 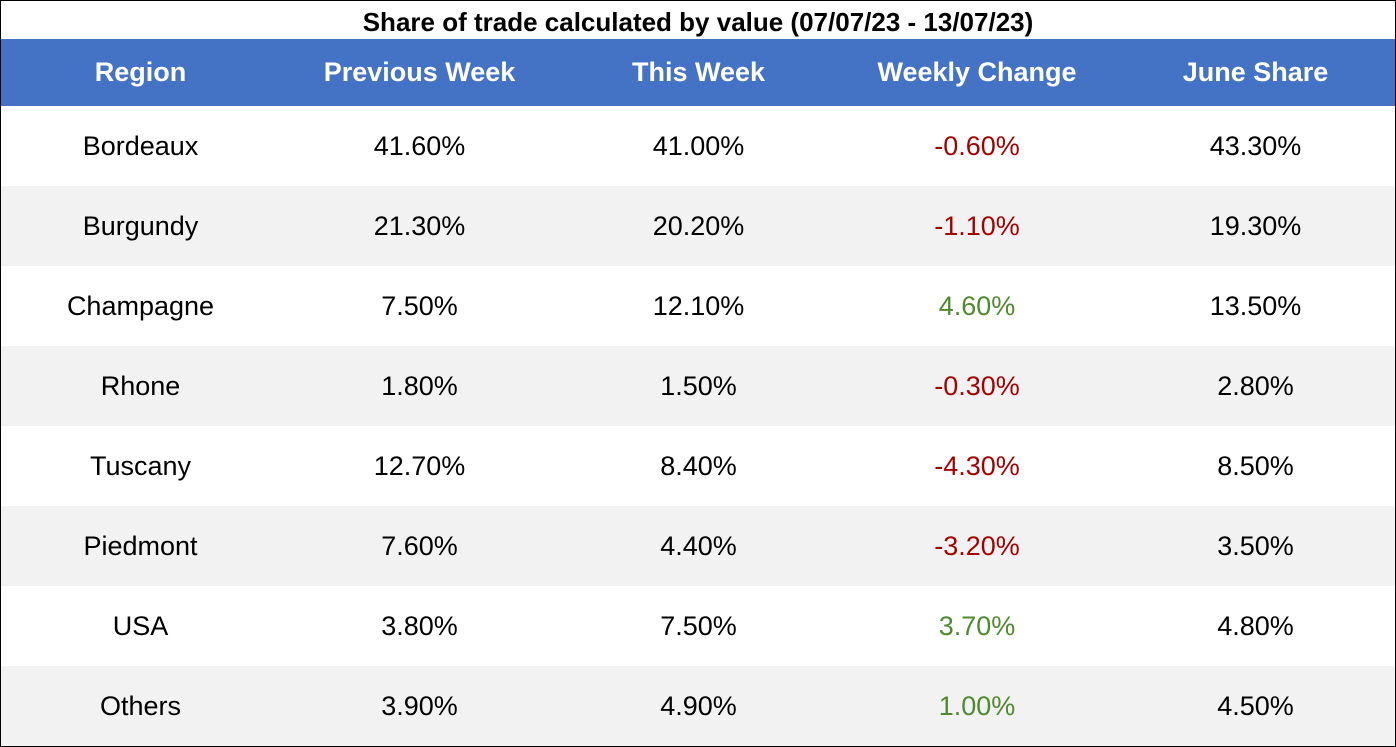 What do you see at coordinates (977, 626) in the screenshot?
I see `cell-weekly-change: 3.70%` at bounding box center [977, 626].